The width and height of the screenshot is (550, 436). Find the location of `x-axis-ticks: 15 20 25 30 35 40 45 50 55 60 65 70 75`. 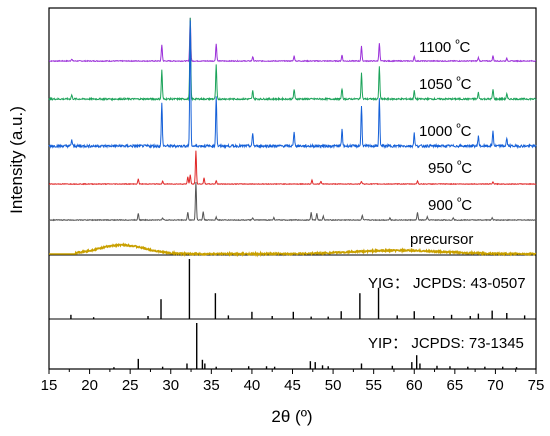

x-axis-ticks: 15 20 25 30 35 40 45 50 55 60 65 70 75 is located at coordinates (293, 381).